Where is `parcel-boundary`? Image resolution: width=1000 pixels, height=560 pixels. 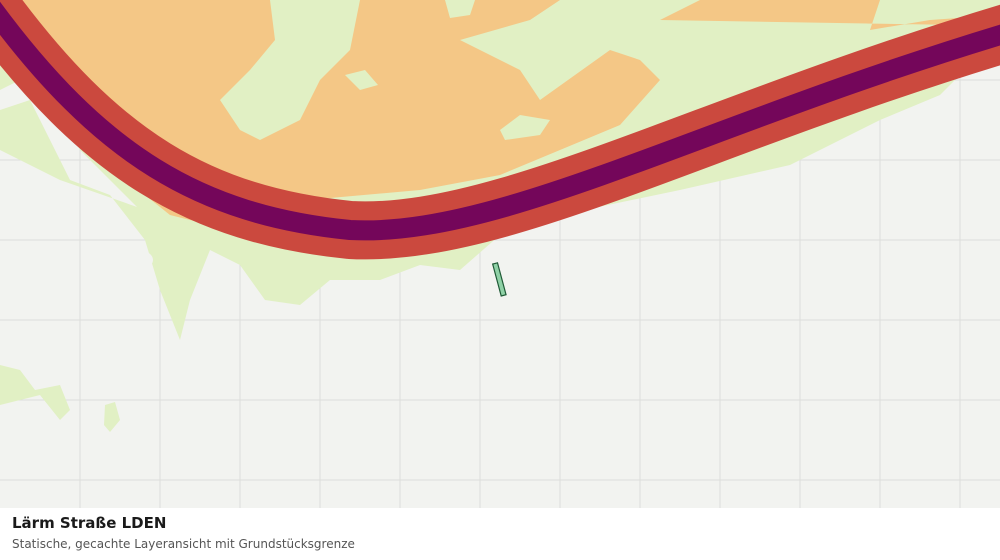
parcel-boundary is located at coordinates (499, 279).